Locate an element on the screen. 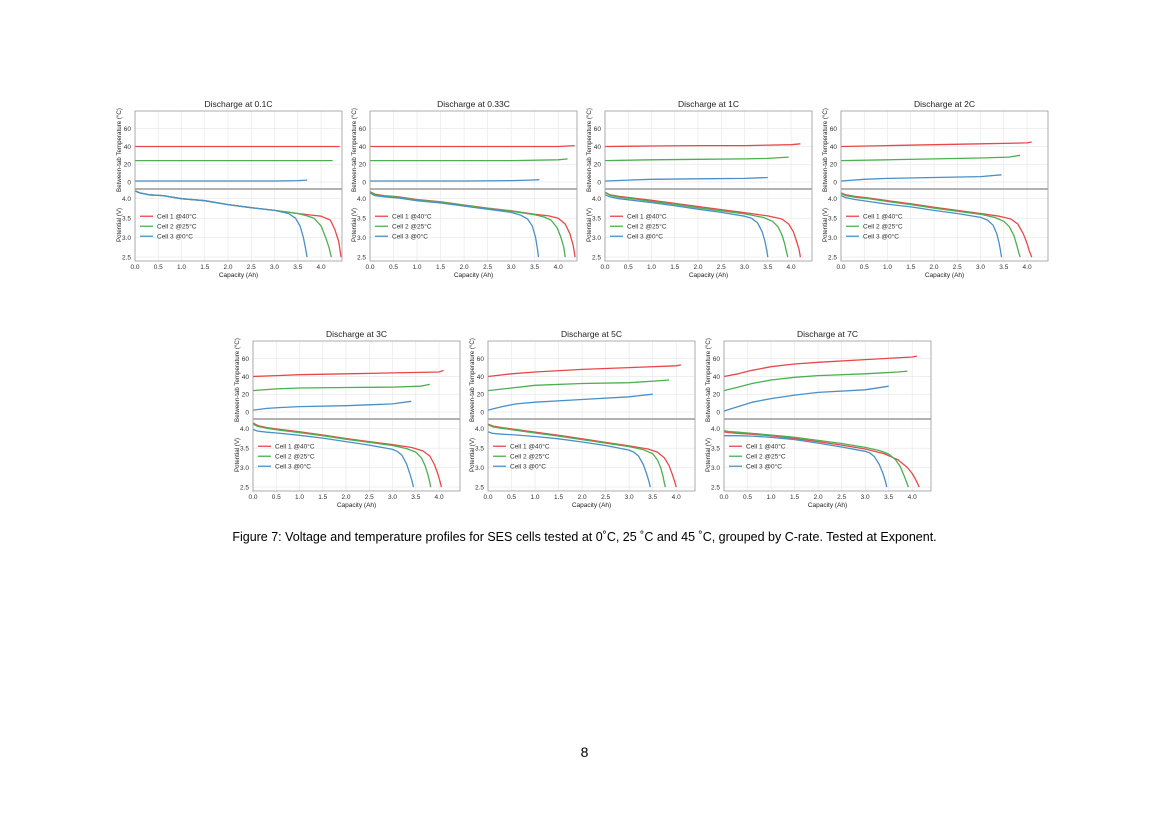 The image size is (1169, 826). temp-tick-label: 20 is located at coordinates (834, 165).